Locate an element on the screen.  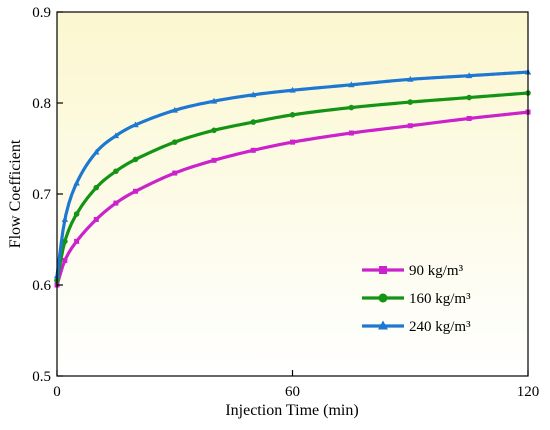
y-tick-label: 0.9 is located at coordinates (41, 13).